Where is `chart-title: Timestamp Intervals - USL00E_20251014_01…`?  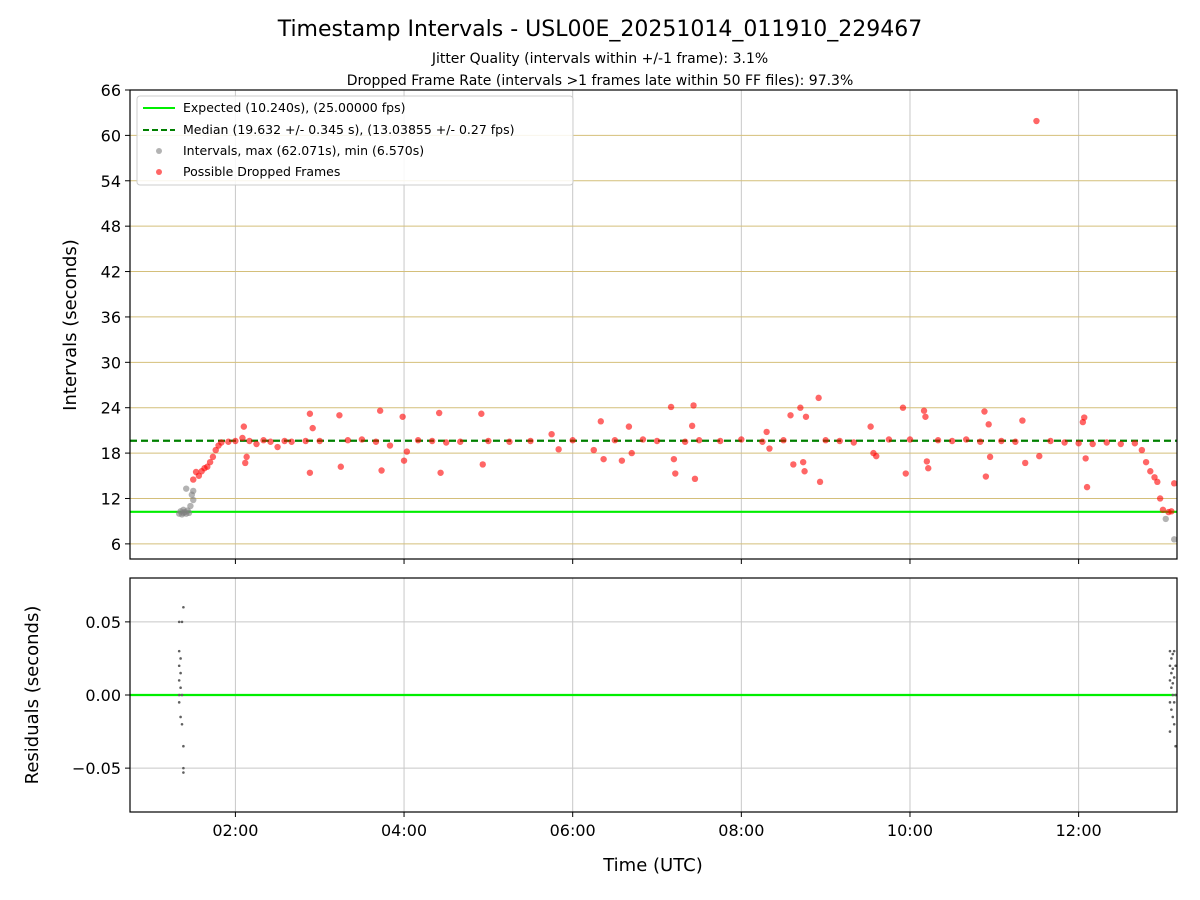 chart-title: Timestamp Intervals - USL00E_20251014_01… is located at coordinates (600, 29).